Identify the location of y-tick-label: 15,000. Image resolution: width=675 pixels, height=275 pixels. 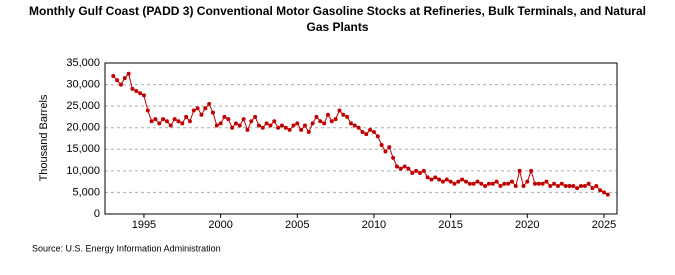
(83, 149).